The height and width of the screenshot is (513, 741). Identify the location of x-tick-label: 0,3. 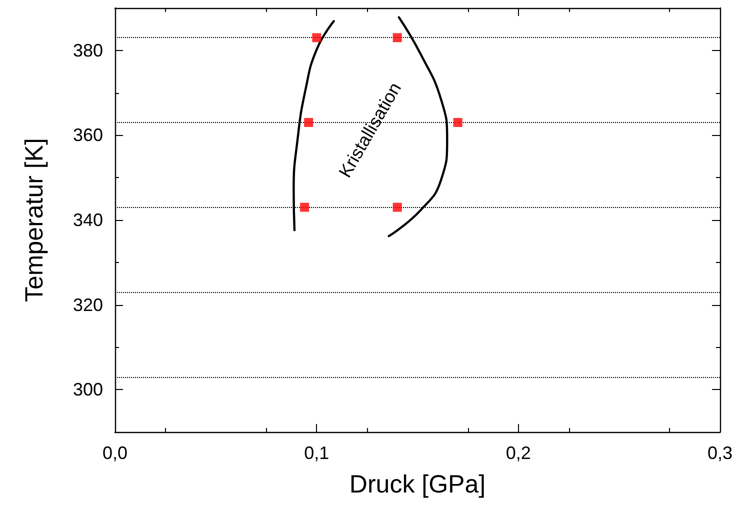
(720, 453).